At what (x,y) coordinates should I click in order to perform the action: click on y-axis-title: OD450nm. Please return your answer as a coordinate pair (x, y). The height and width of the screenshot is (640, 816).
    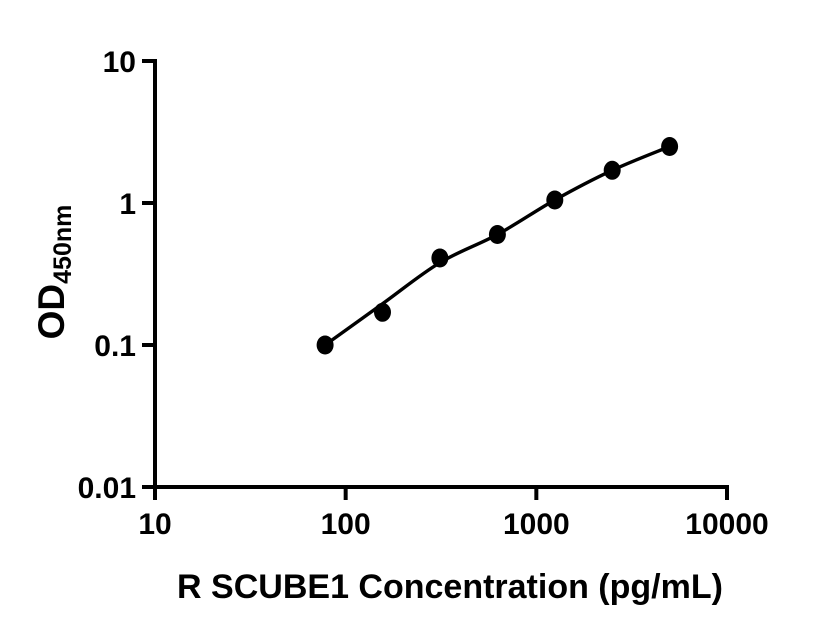
    Looking at the image, I should click on (54, 272).